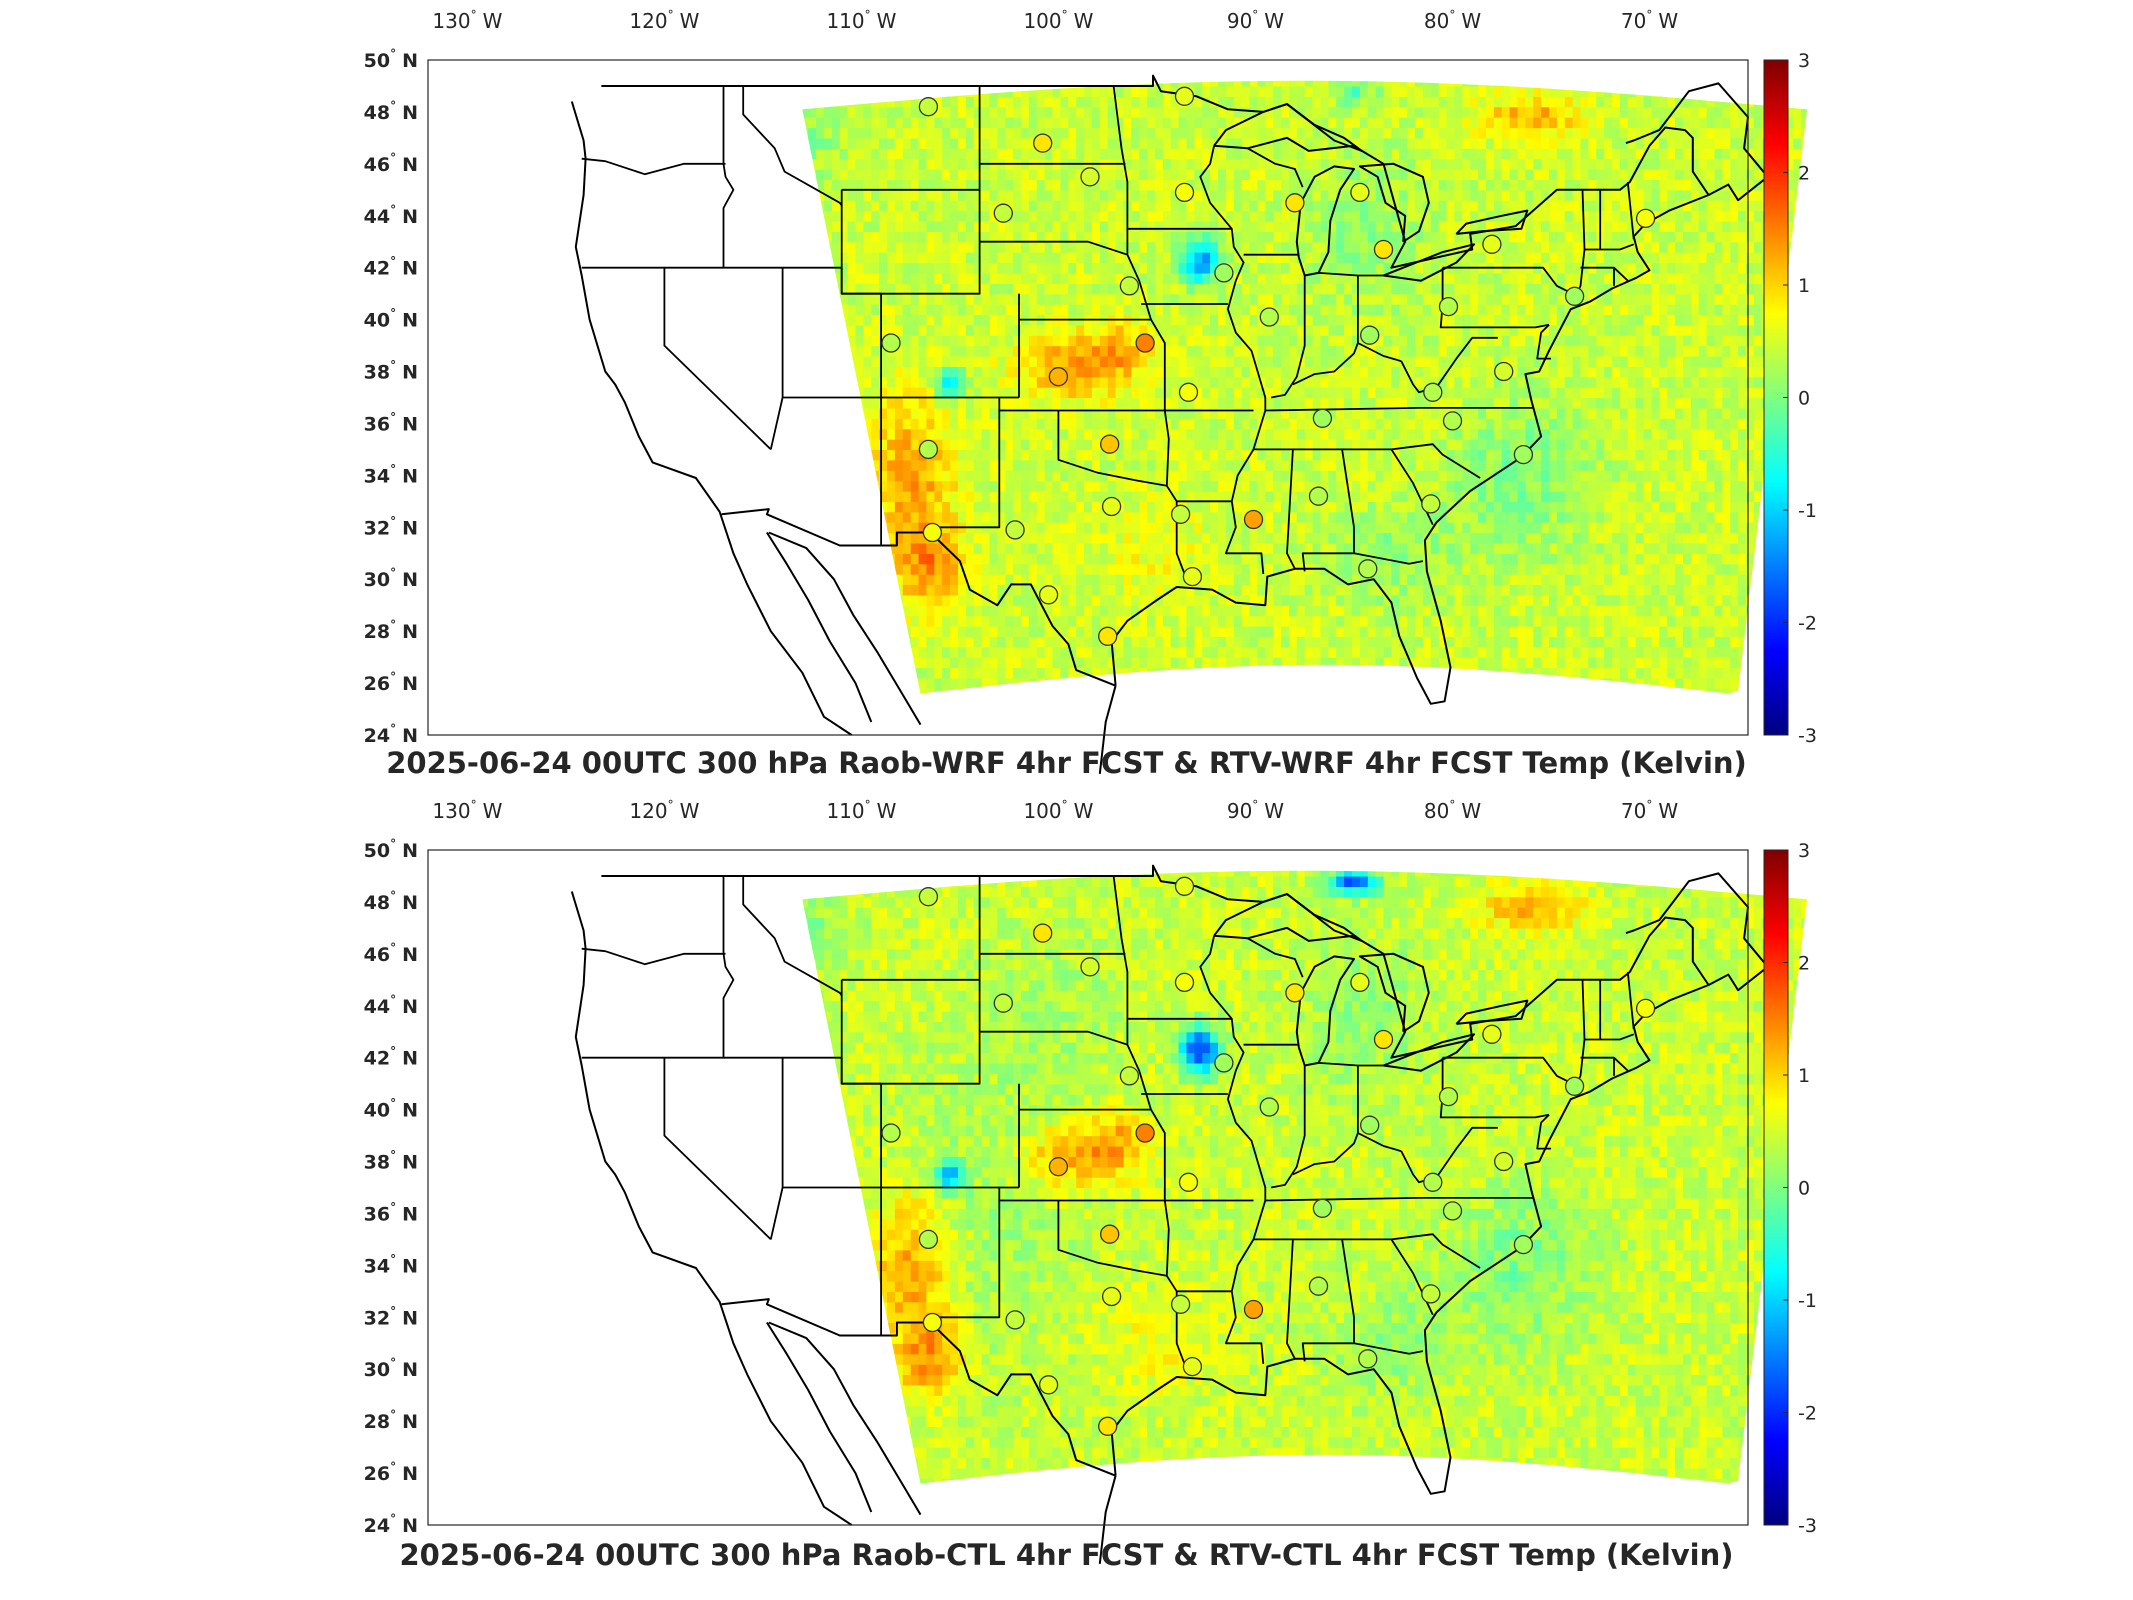 This screenshot has width=2133, height=1600. Describe the element at coordinates (918, 597) in the screenshot. I see `mexico-border` at that location.